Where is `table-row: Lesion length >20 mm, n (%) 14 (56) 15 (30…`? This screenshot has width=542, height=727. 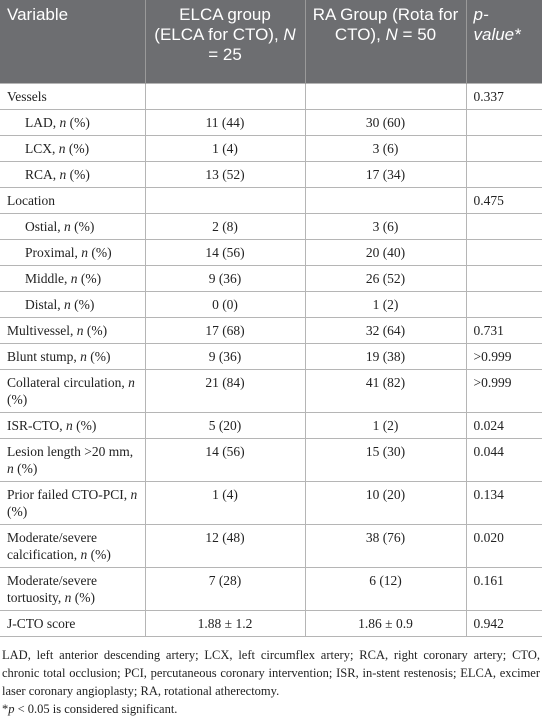 table-row: Lesion length >20 mm, n (%) 14 (56) 15 (30… is located at coordinates (271, 460).